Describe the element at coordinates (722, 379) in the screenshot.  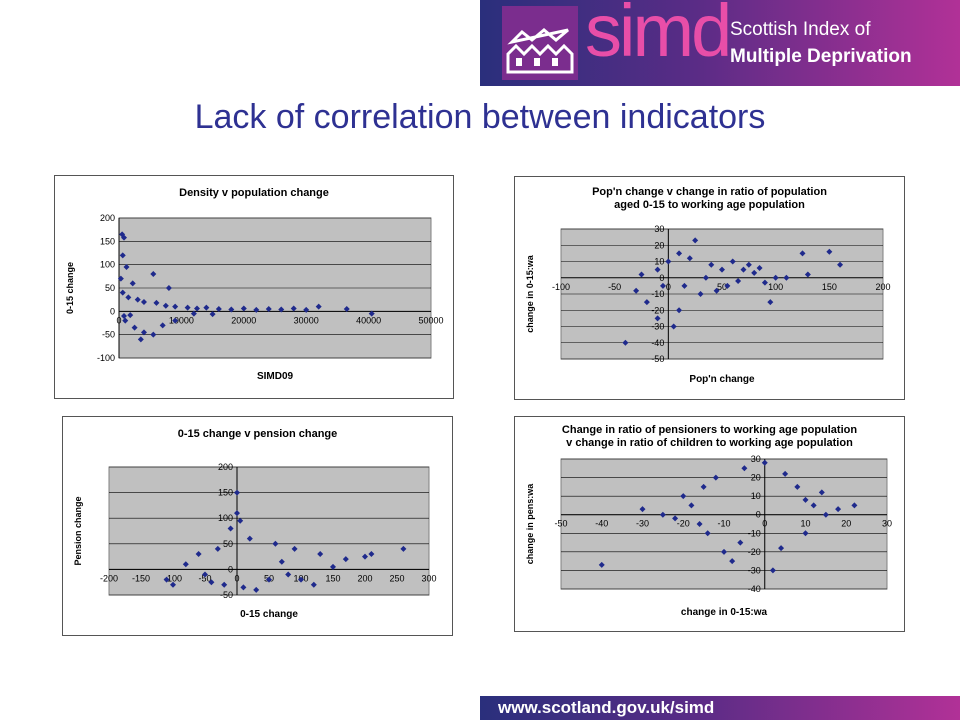
I see `x-axis-label: Pop'n change` at that location.